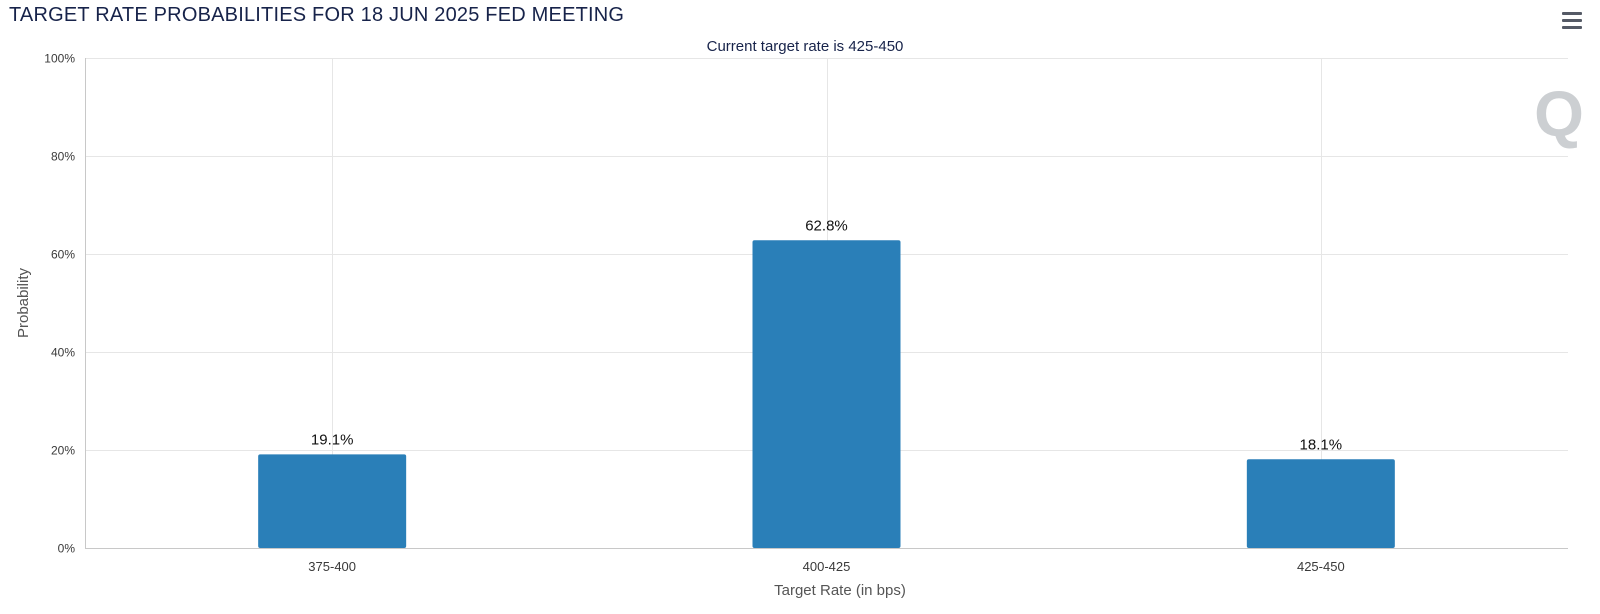  I want to click on watermark-logo: Q, so click(1559, 114).